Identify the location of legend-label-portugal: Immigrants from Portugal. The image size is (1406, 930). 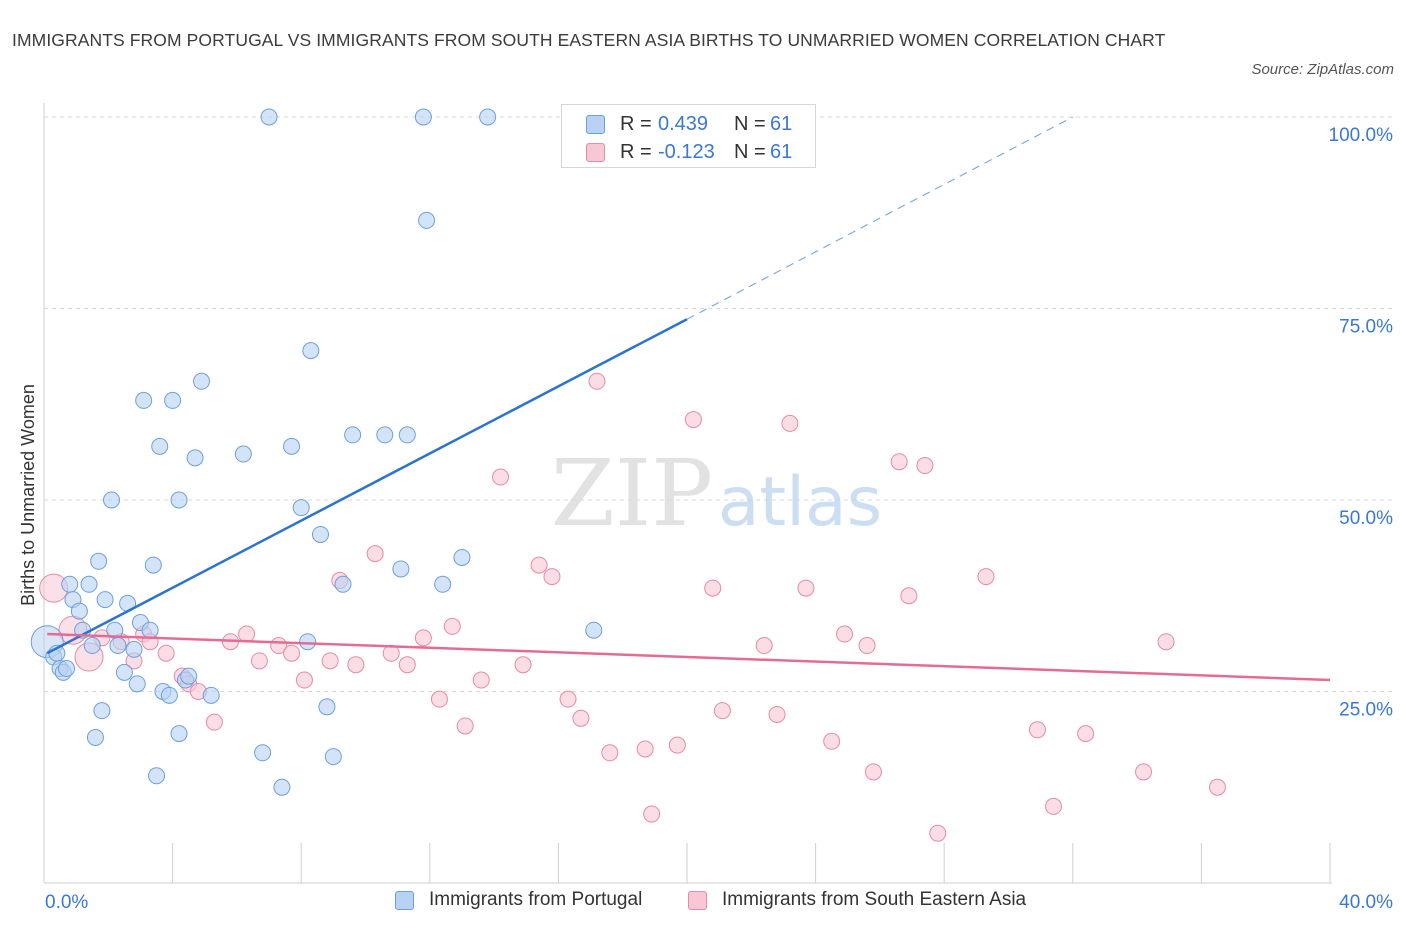
(536, 899).